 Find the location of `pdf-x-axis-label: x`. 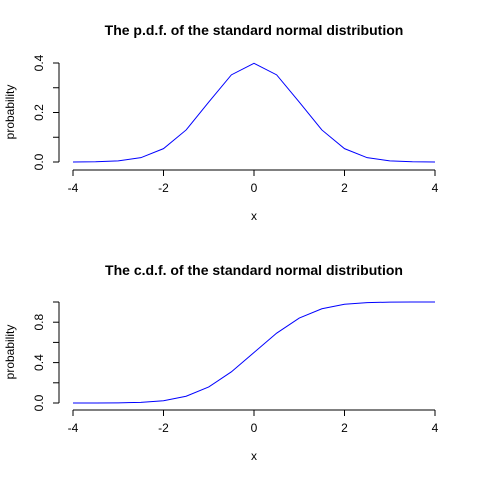

pdf-x-axis-label: x is located at coordinates (254, 216).